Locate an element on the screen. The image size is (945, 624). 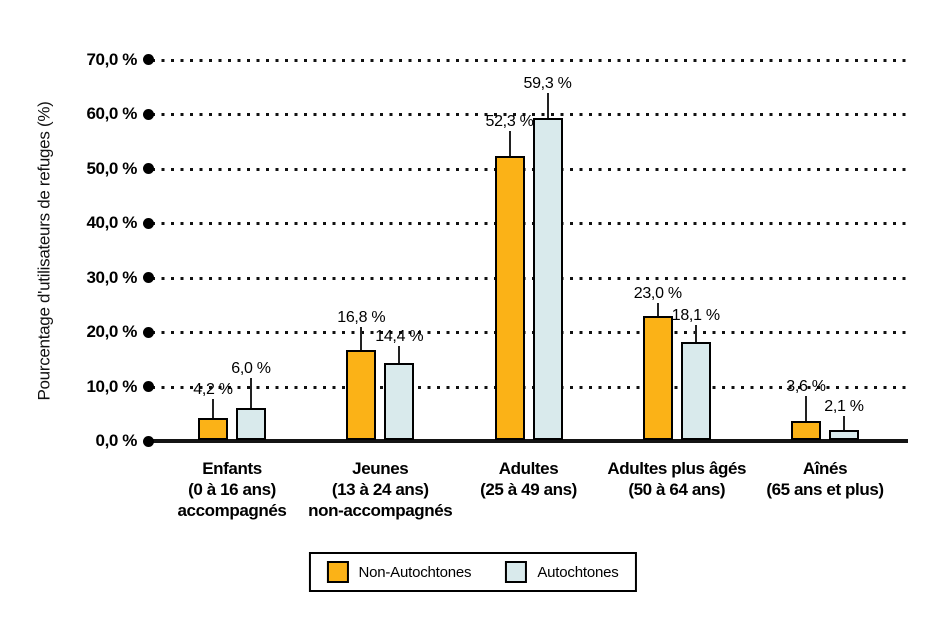
data-label: 4,2 % is located at coordinates (213, 390).